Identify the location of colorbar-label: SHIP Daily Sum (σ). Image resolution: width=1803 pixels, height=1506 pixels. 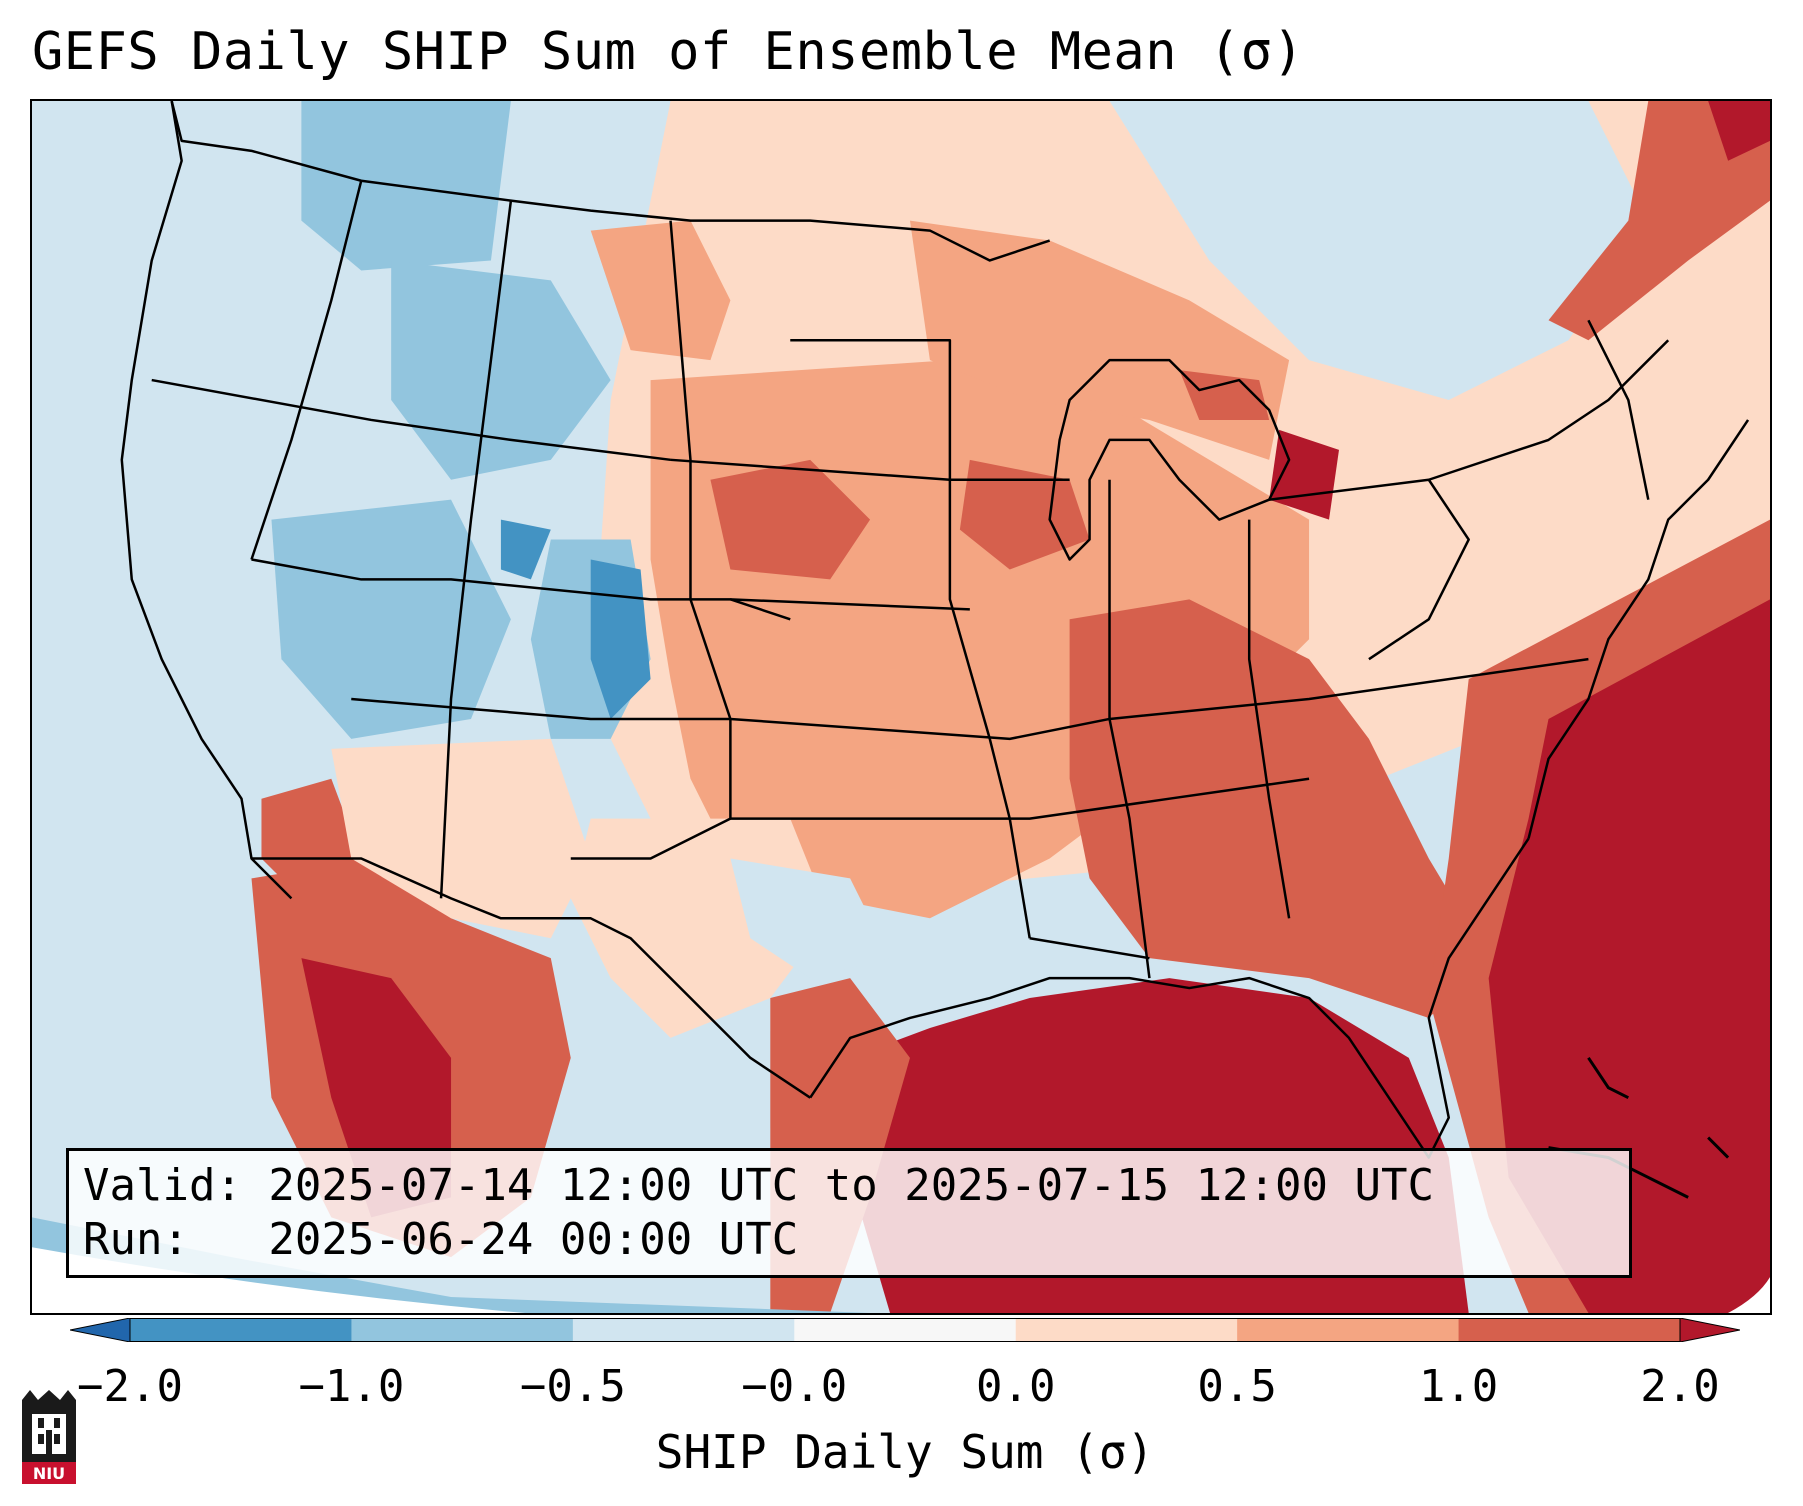
(905, 1452).